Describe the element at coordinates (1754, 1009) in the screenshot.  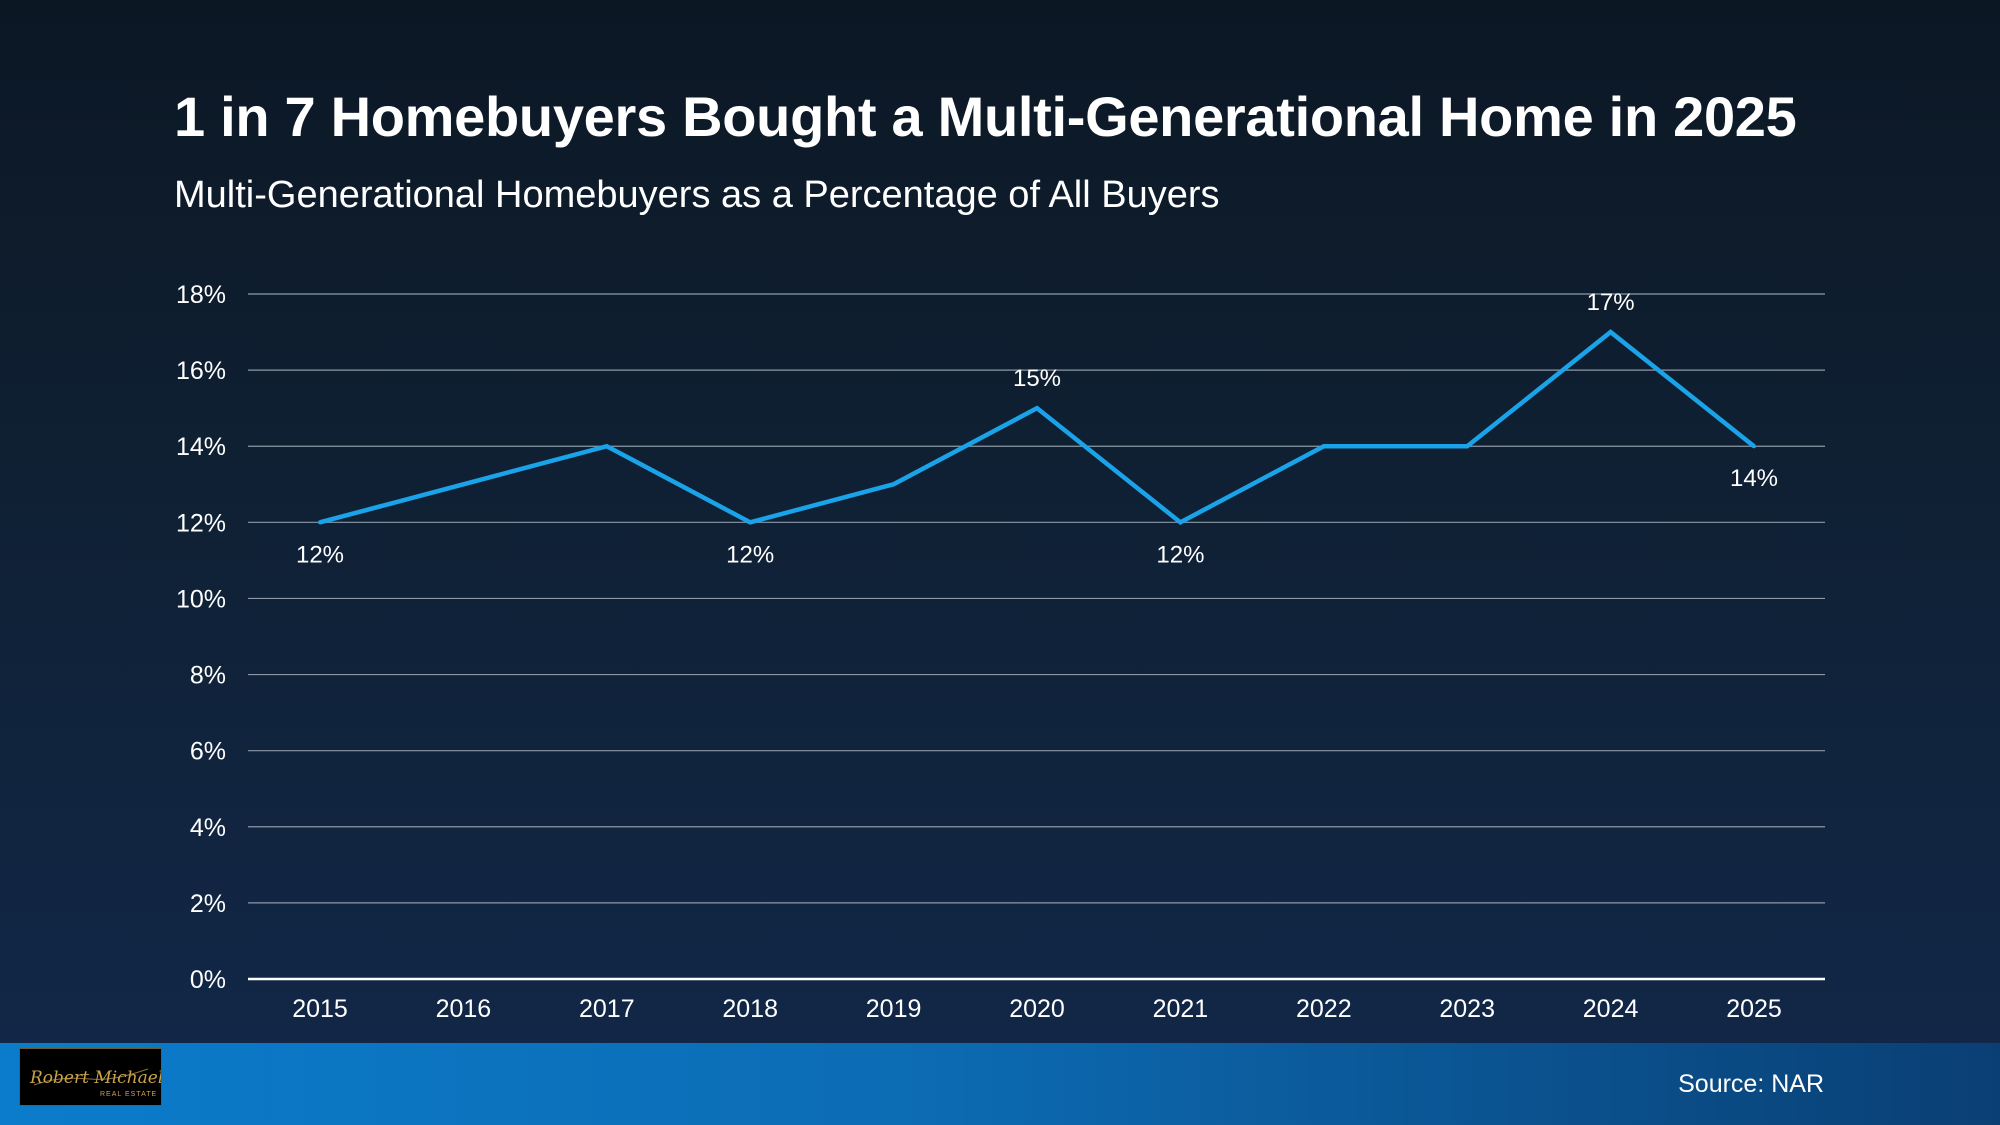
I see `x-tick-label: 2025` at that location.